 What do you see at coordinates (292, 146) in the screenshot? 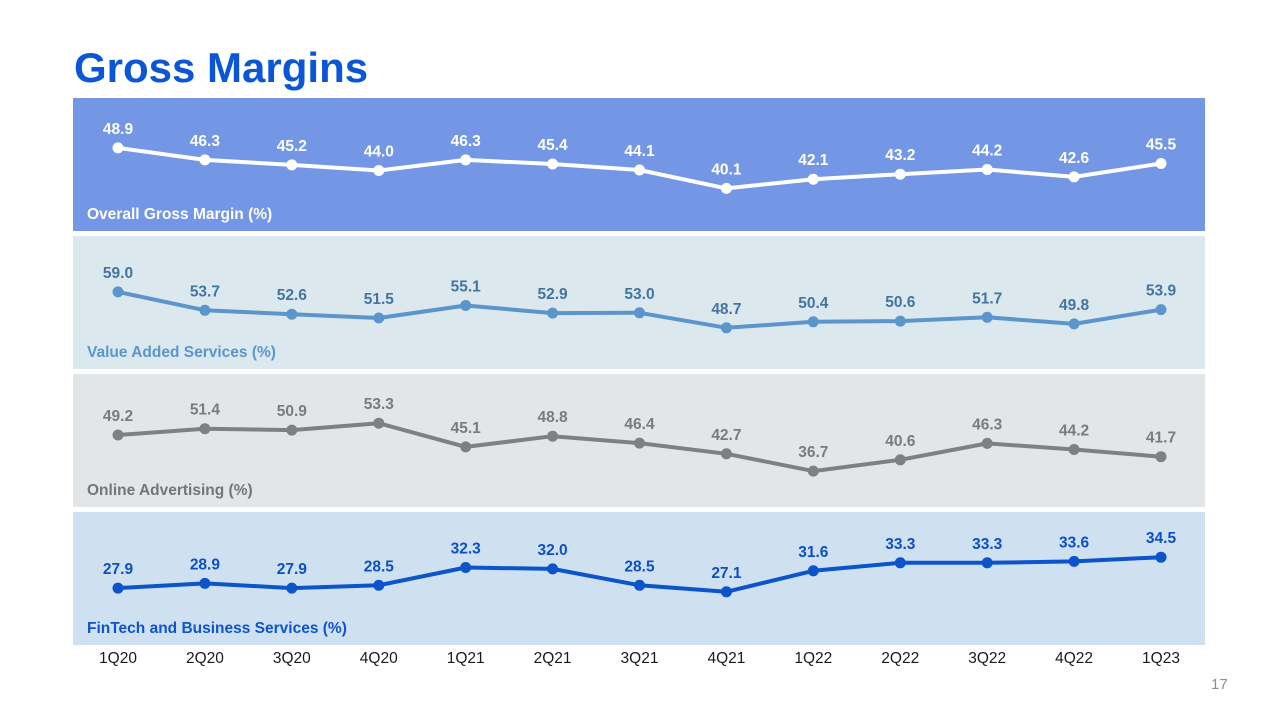
I see `value-label: 45.2` at bounding box center [292, 146].